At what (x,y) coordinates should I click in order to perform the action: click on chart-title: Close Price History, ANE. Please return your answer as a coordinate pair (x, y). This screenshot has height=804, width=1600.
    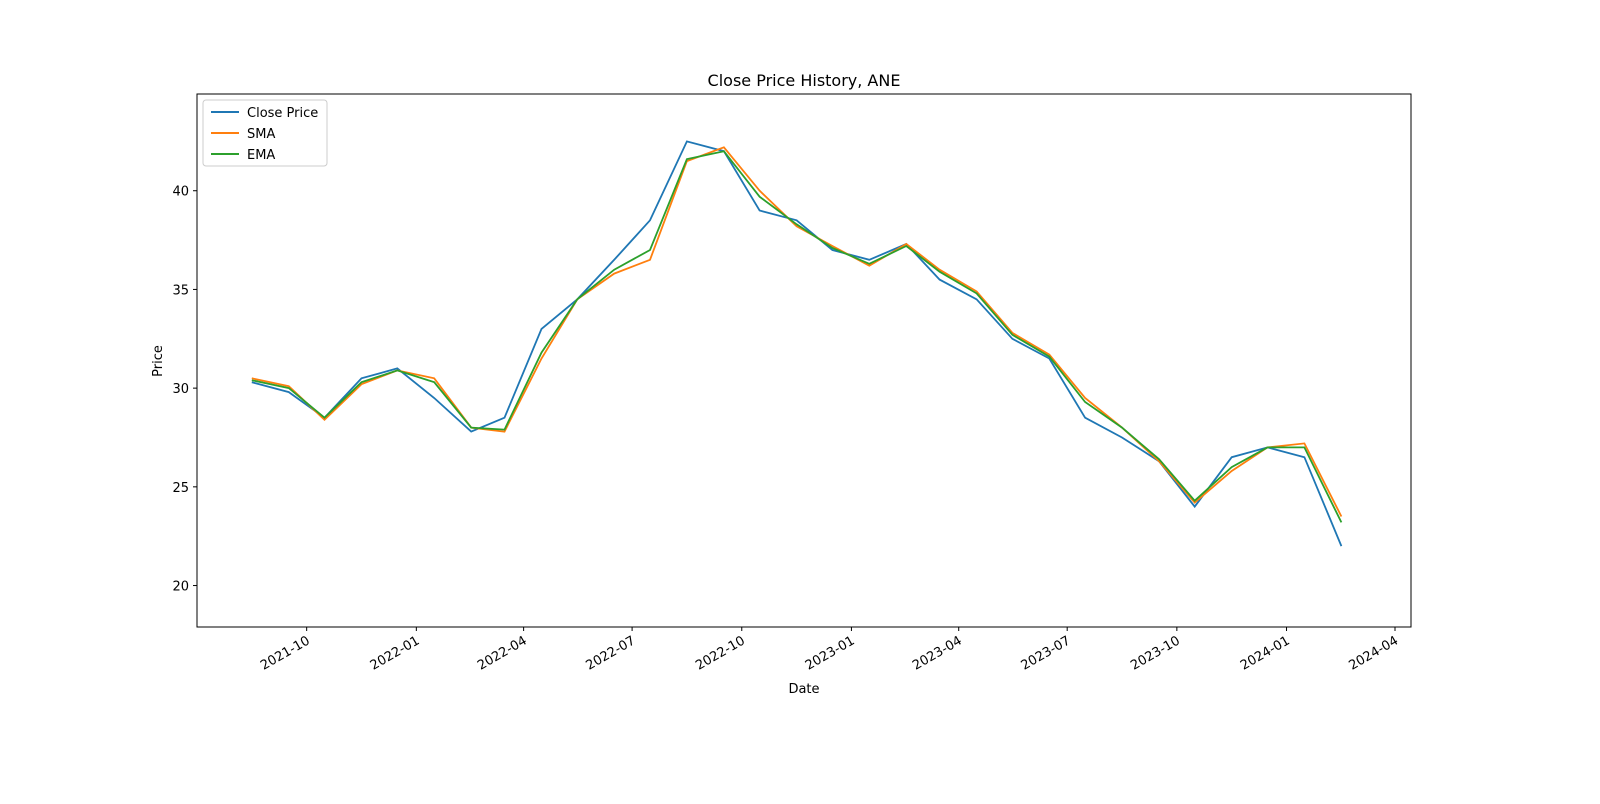
    Looking at the image, I should click on (804, 80).